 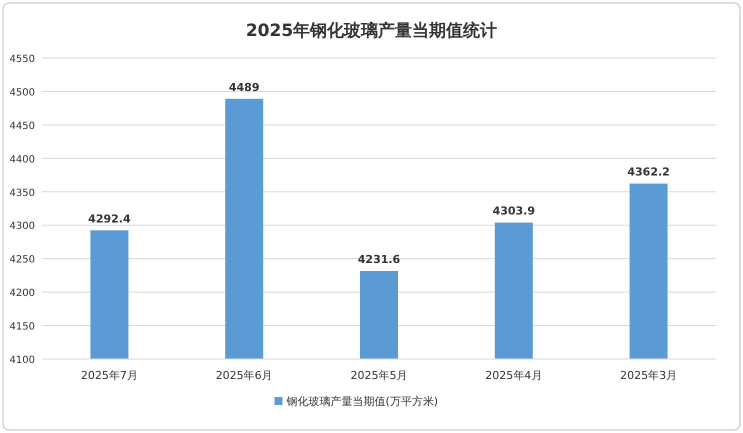 What do you see at coordinates (22, 260) in the screenshot?
I see `y-tick-label: 4250` at bounding box center [22, 260].